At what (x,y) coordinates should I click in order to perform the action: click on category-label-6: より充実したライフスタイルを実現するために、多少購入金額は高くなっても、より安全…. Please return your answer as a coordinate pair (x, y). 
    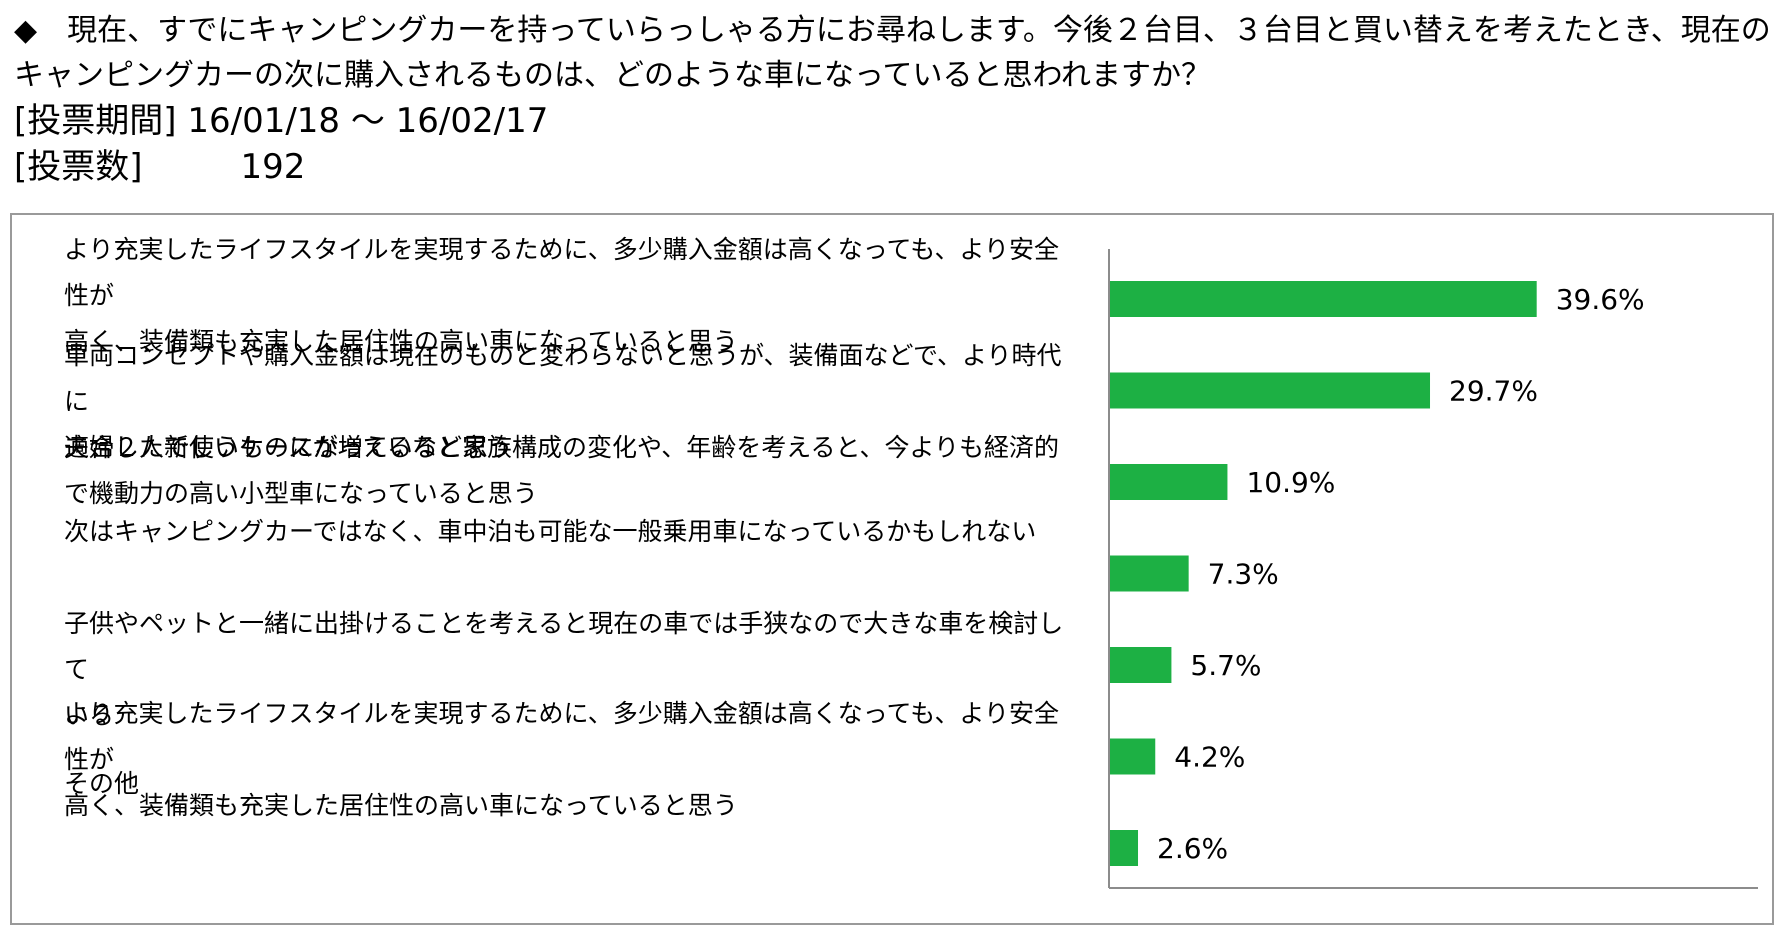
    Looking at the image, I should click on (569, 760).